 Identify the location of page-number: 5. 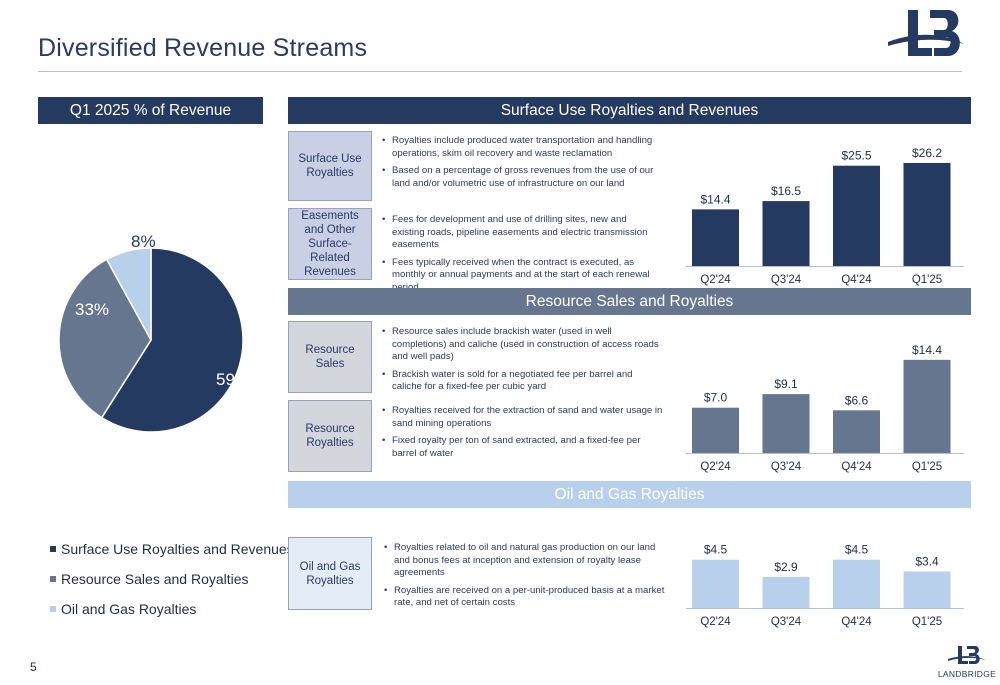
(33, 667).